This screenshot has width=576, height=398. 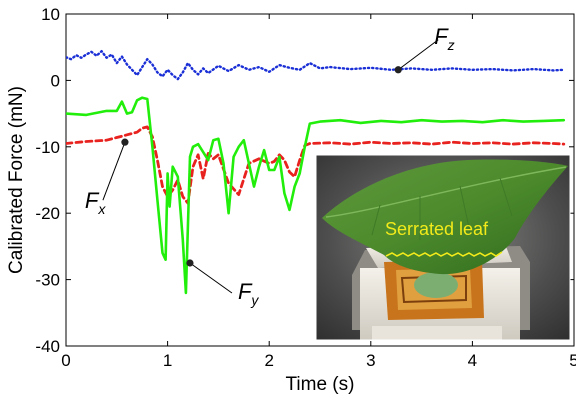 What do you see at coordinates (437, 229) in the screenshot?
I see `inset-caption: Serrated leaf` at bounding box center [437, 229].